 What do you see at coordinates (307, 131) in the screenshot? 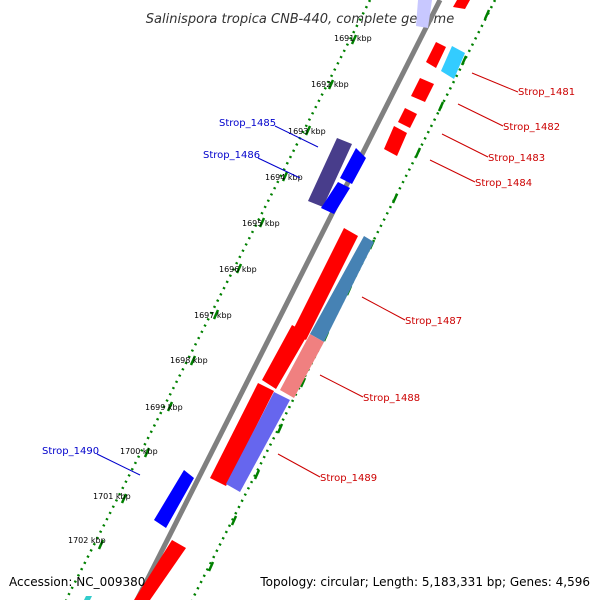
I see `kbp-label-1693: 1693 kbp` at bounding box center [307, 131].